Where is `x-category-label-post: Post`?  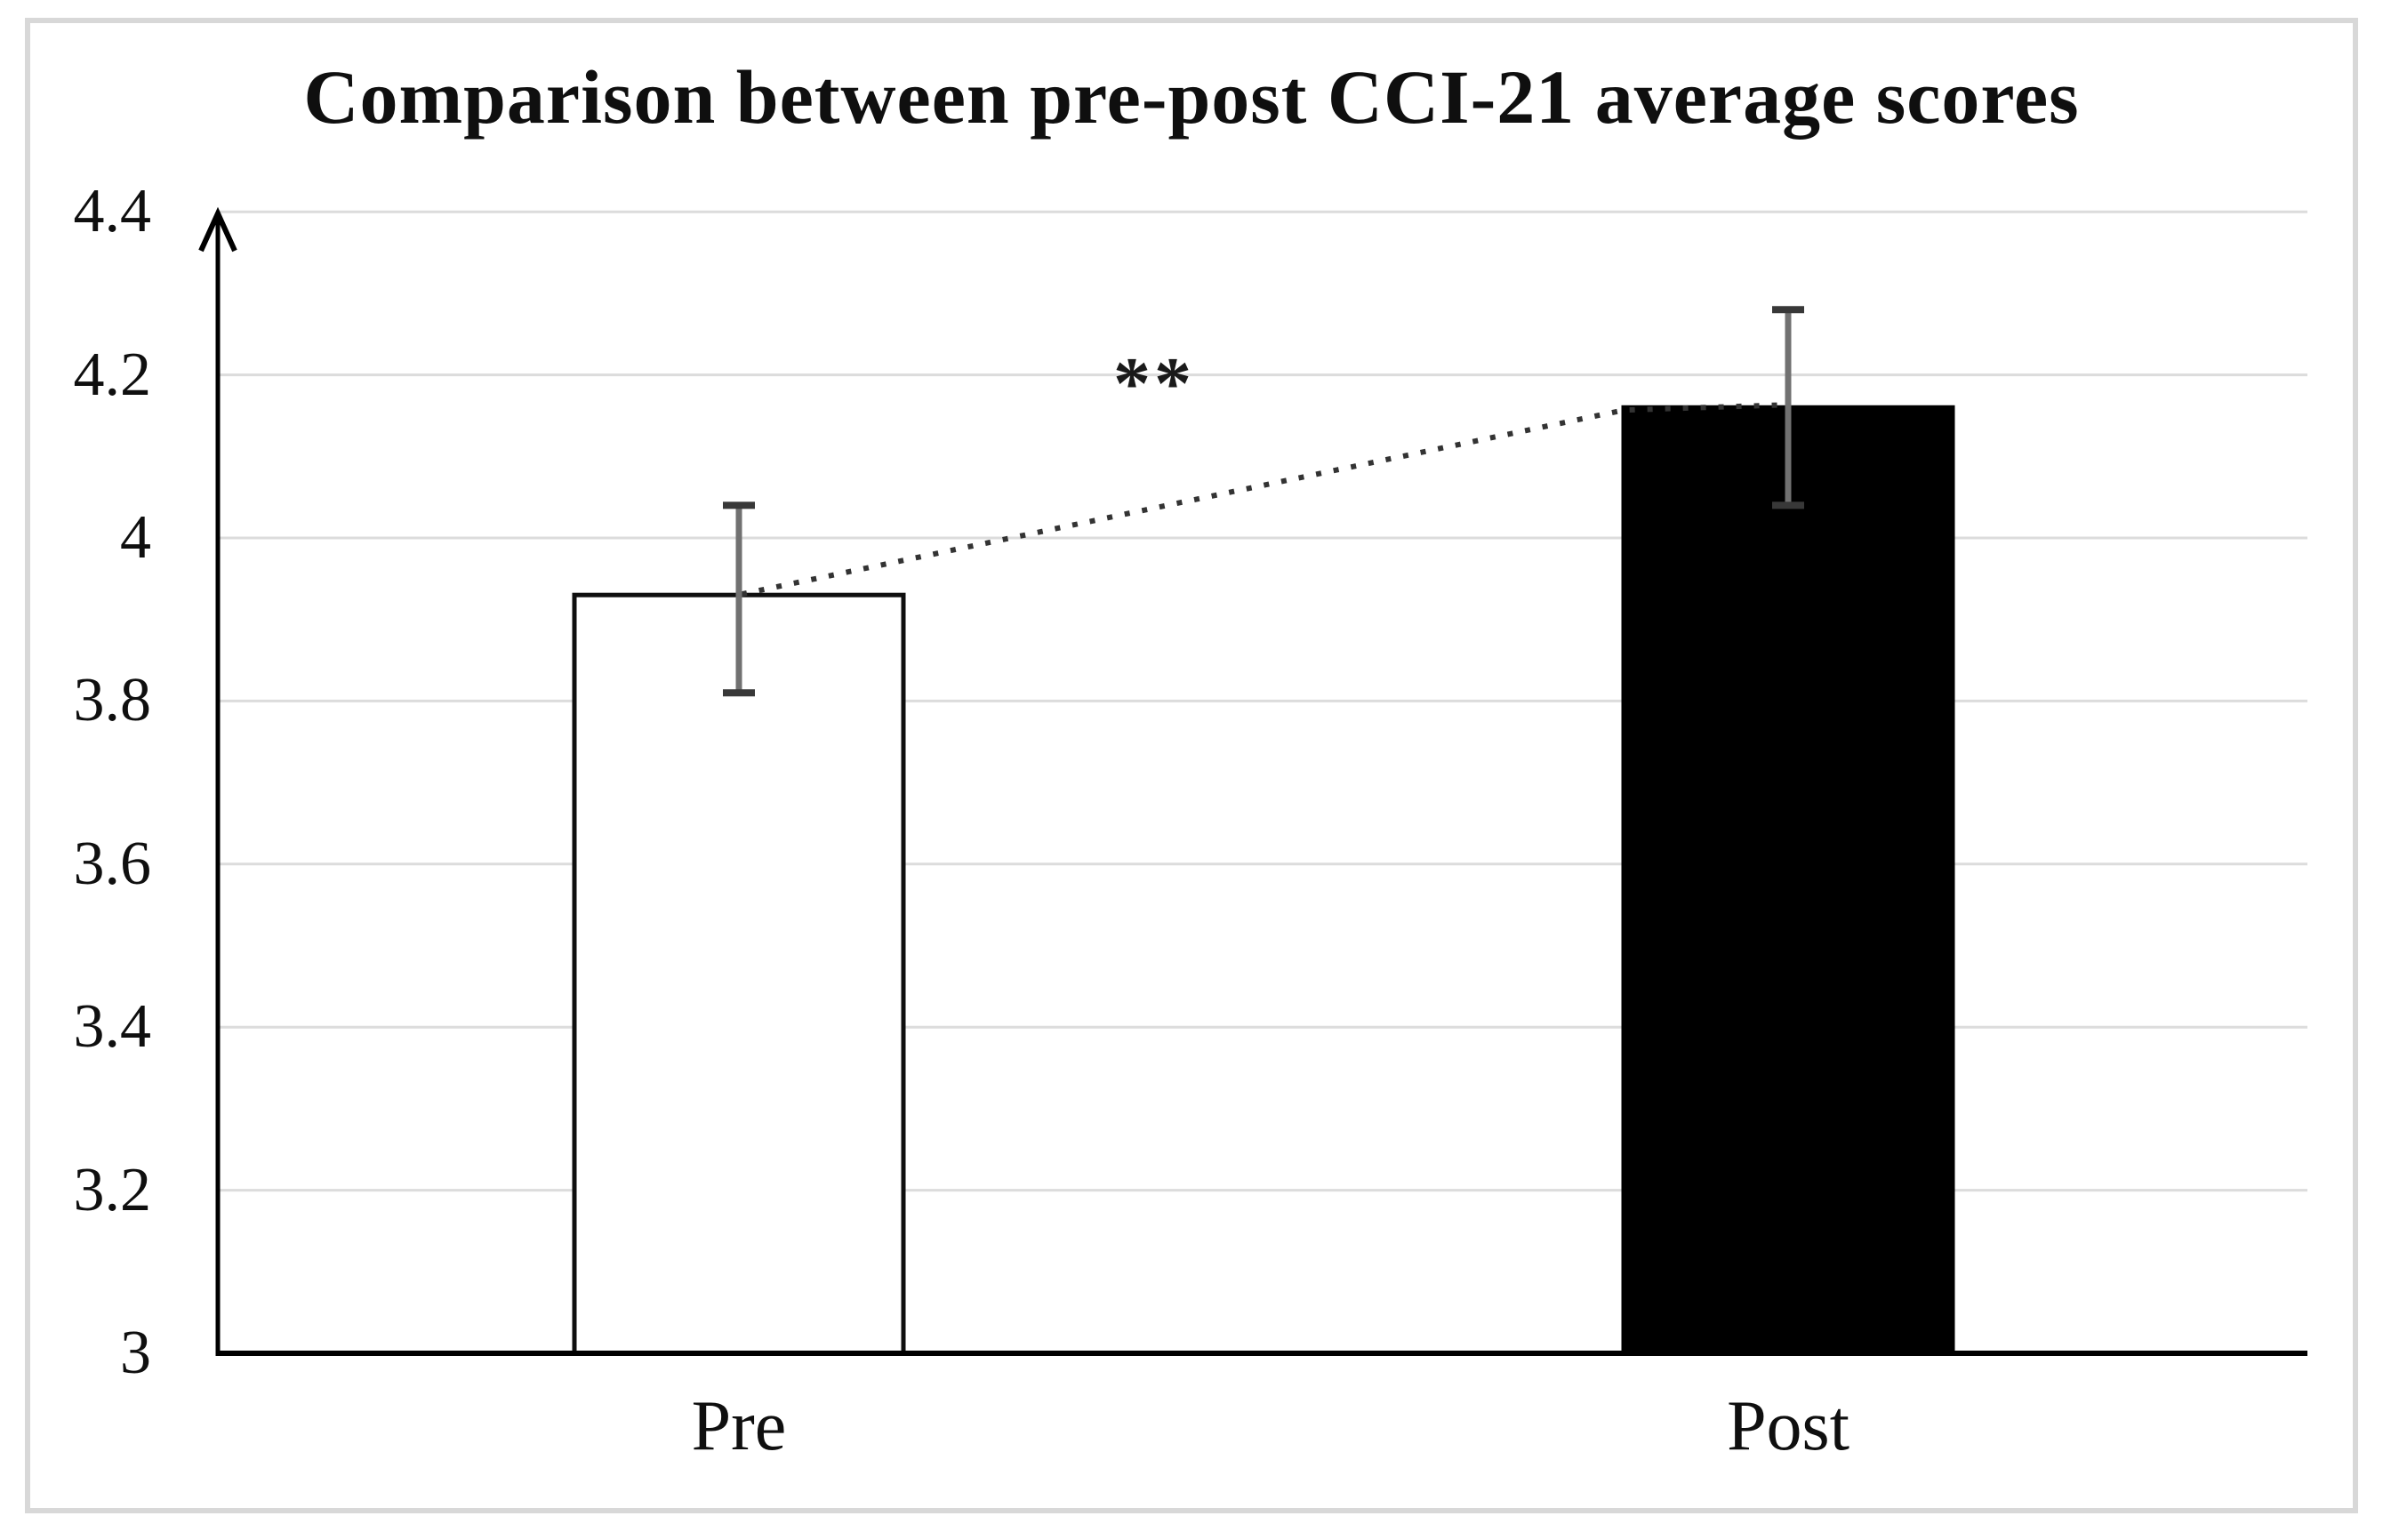
x-category-label-post: Post is located at coordinates (1788, 1426).